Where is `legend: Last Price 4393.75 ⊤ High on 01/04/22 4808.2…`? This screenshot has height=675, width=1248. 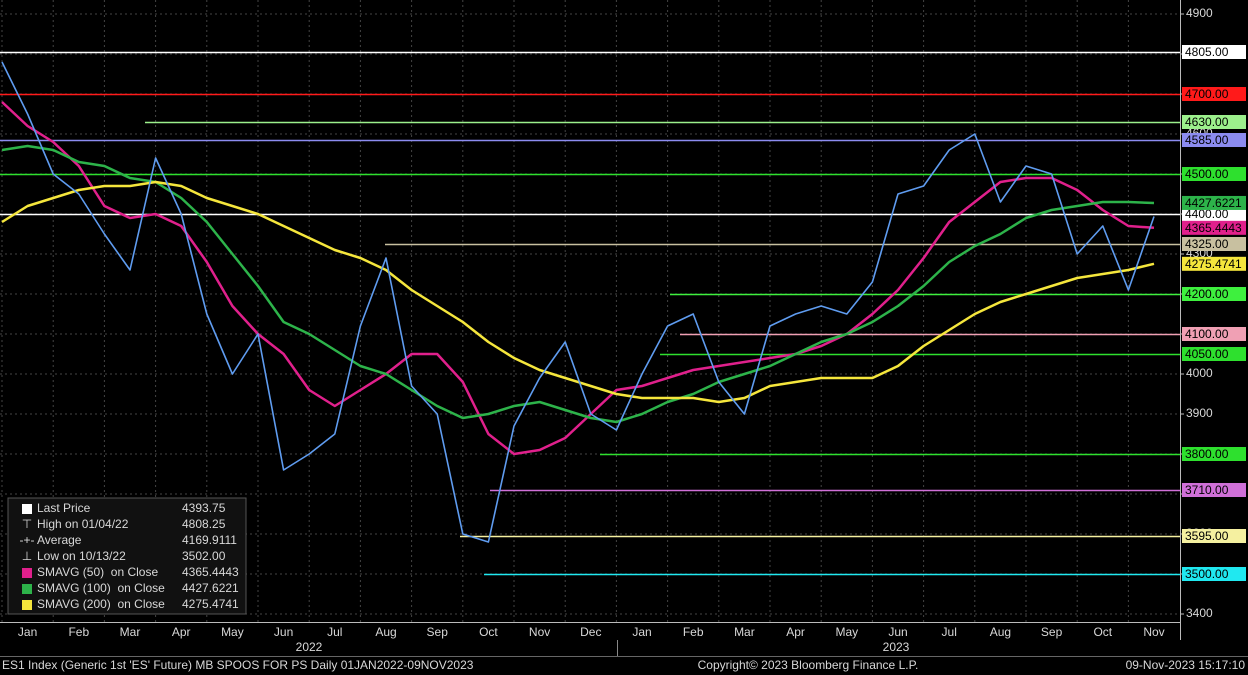 legend: Last Price 4393.75 ⊤ High on 01/04/22 4808.2… is located at coordinates (127, 556).